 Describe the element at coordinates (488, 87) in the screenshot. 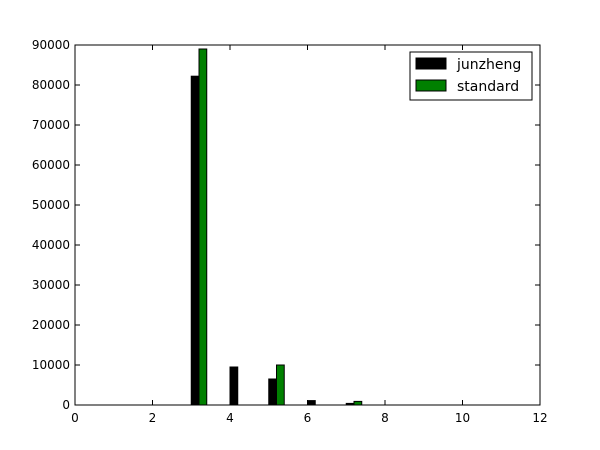

I see `legend-label-standard: standard` at that location.